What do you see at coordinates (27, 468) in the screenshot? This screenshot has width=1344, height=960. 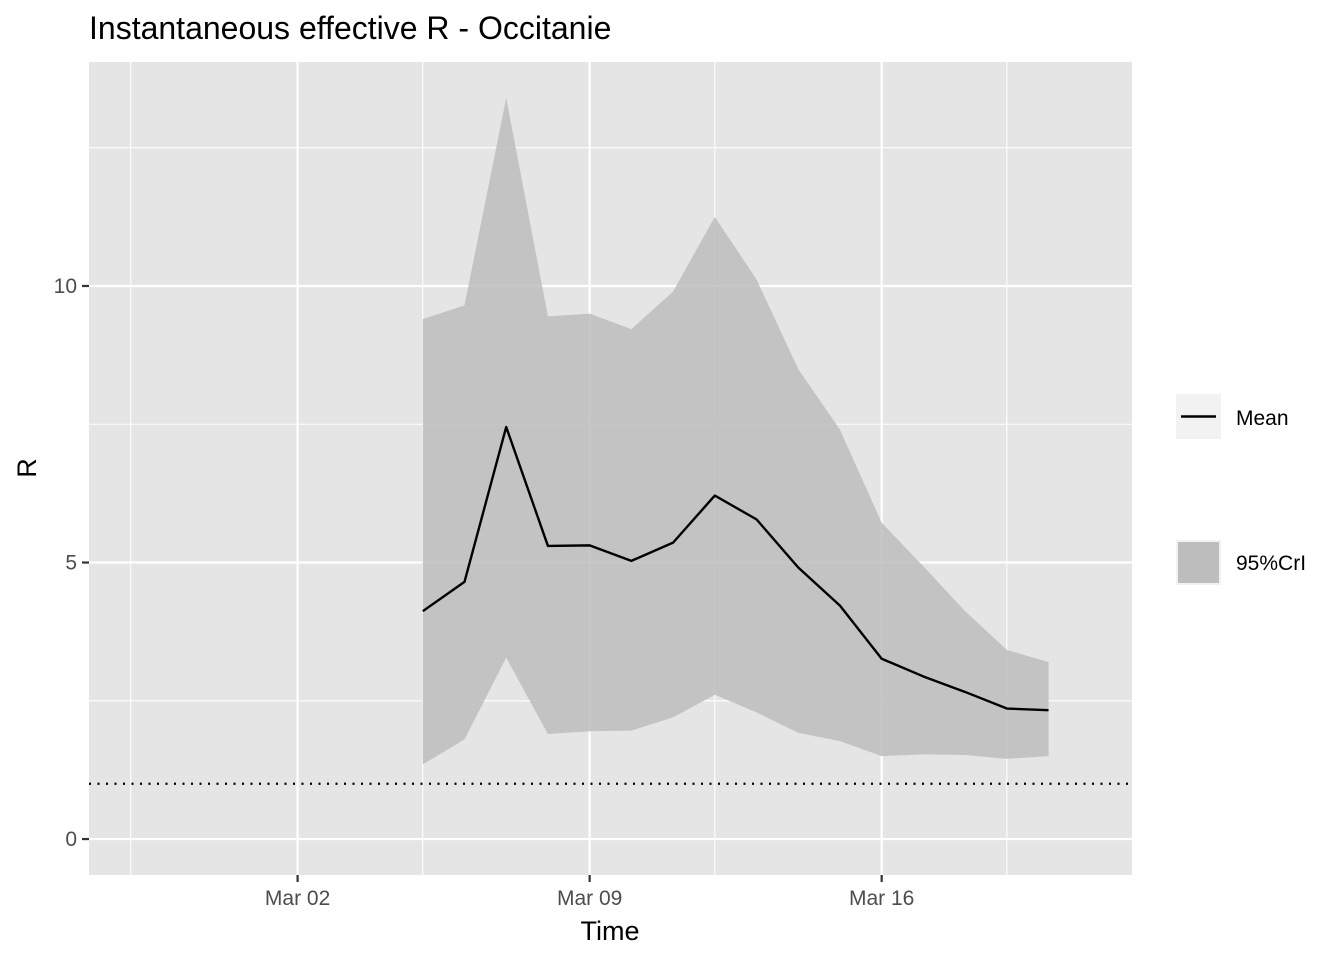 I see `y-axis-title: R` at bounding box center [27, 468].